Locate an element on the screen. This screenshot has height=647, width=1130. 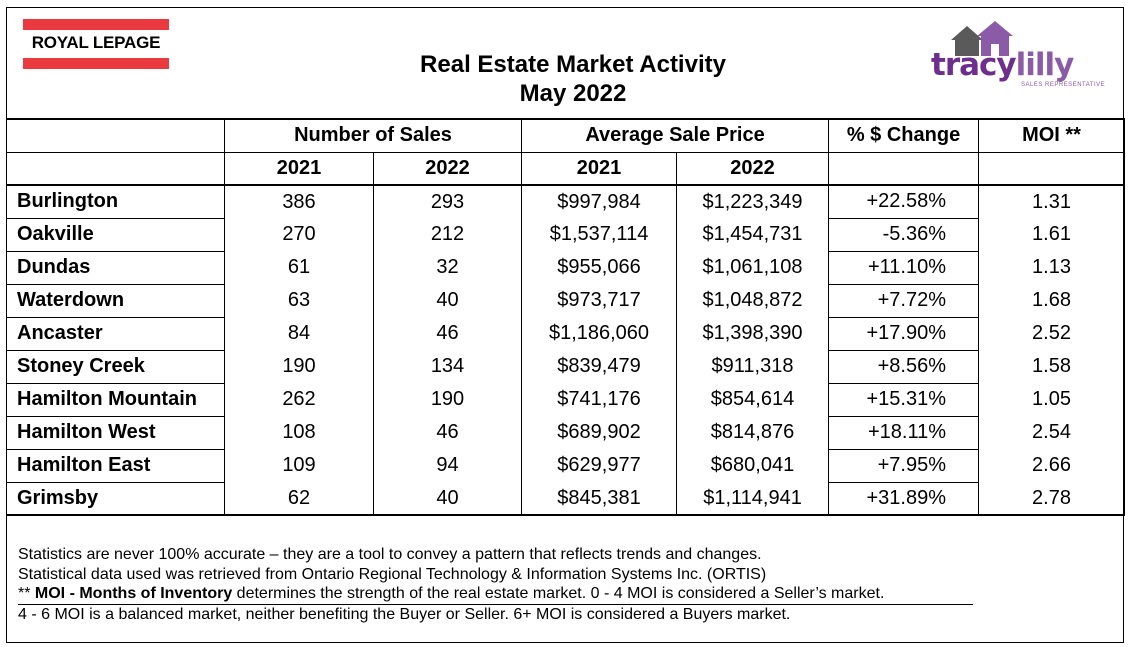
cell-price-2022: $814,876 is located at coordinates (753, 432).